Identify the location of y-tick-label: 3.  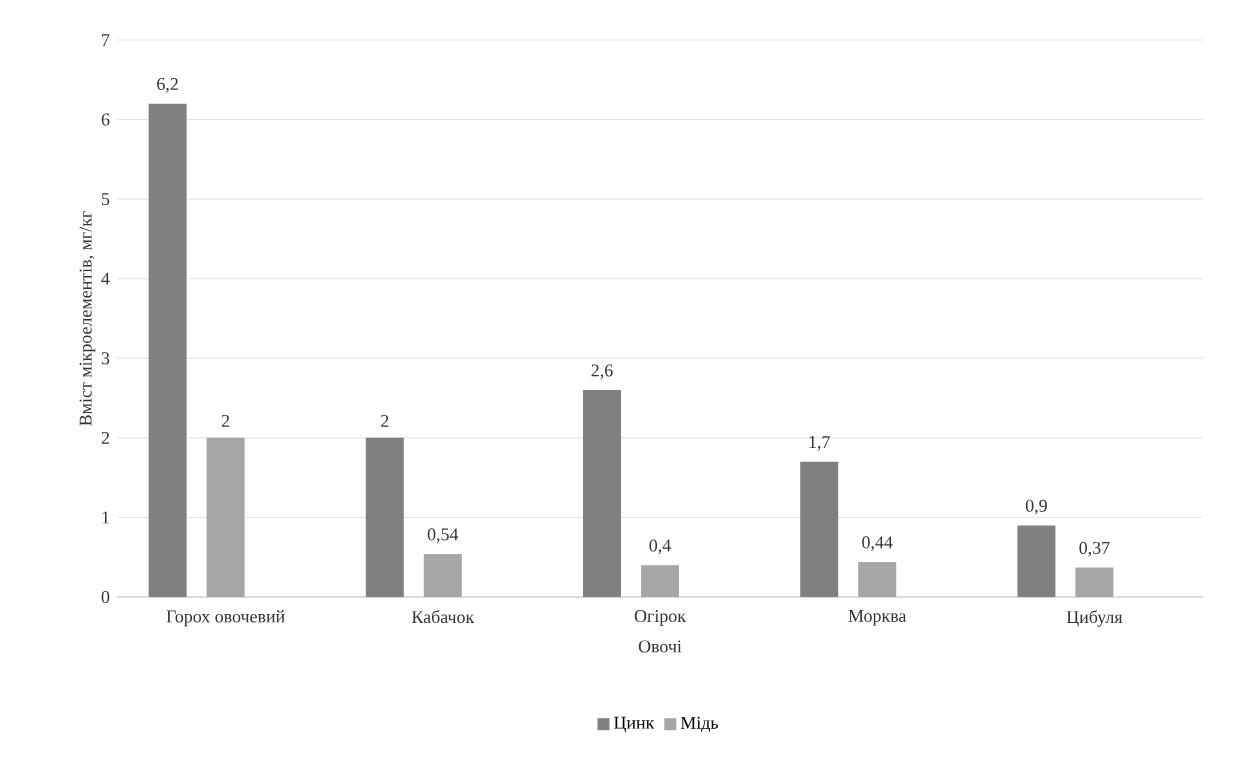
(105, 358).